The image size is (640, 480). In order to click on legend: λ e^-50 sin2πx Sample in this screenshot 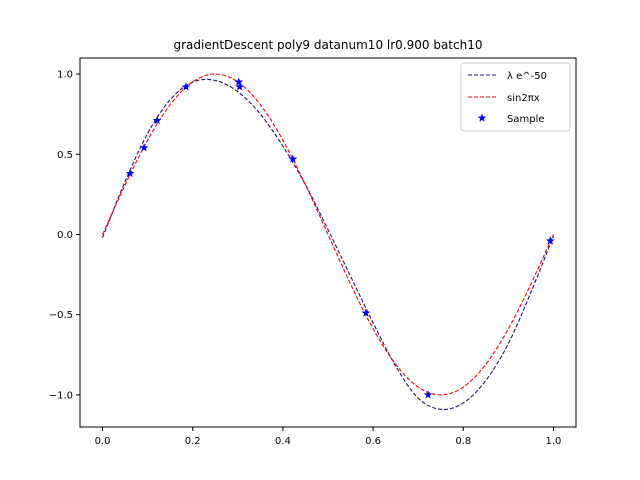, I will do `click(515, 97)`.